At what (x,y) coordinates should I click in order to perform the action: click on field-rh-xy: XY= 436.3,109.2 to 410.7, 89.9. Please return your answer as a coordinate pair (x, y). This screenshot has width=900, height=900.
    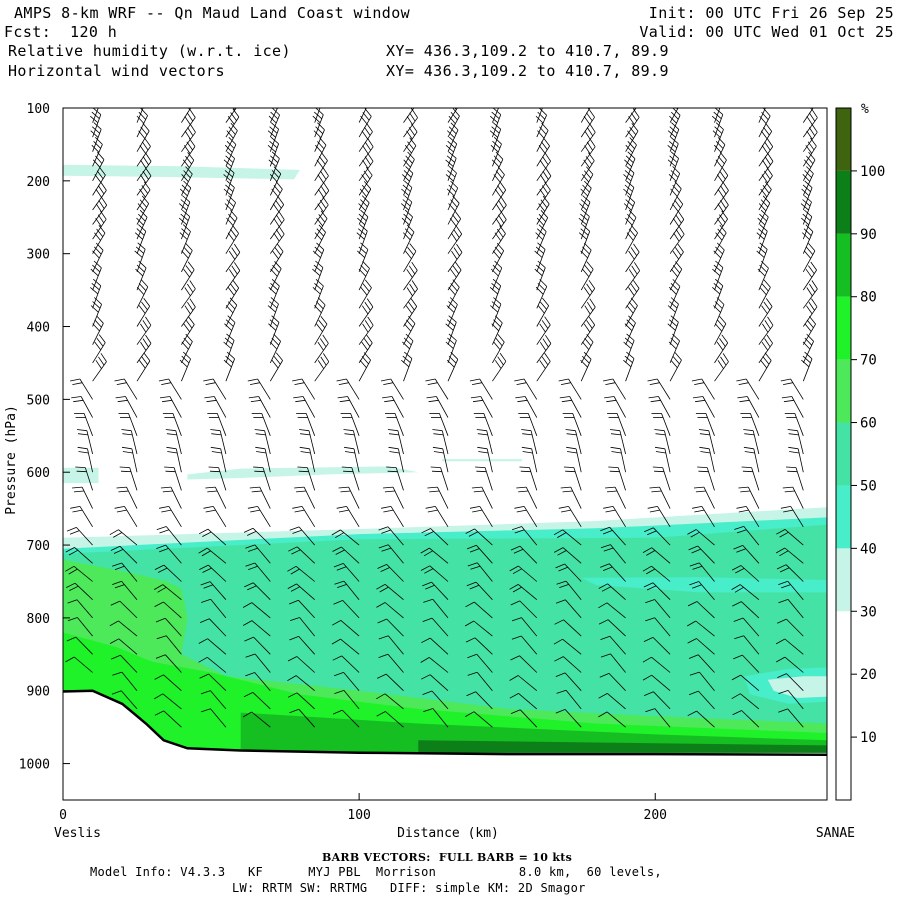
    Looking at the image, I should click on (527, 51).